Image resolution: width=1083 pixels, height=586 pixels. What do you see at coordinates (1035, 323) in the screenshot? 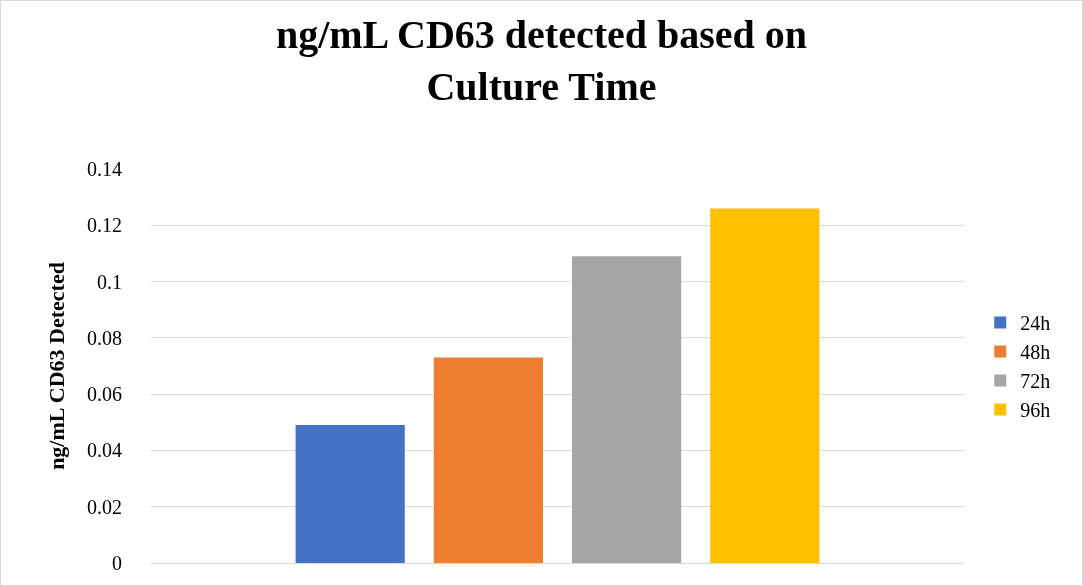
I see `legend-label: 24h` at bounding box center [1035, 323].